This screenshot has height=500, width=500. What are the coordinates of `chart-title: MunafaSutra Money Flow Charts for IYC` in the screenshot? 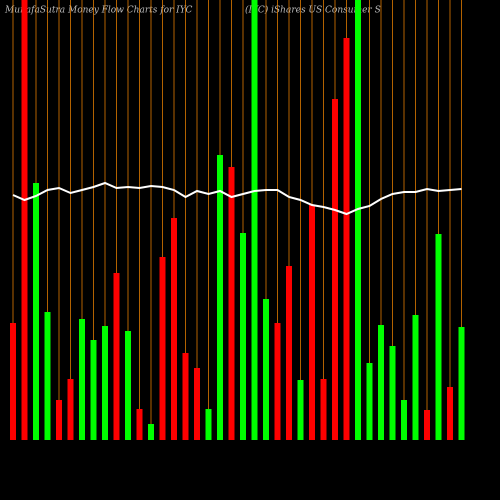 It's located at (98, 11).